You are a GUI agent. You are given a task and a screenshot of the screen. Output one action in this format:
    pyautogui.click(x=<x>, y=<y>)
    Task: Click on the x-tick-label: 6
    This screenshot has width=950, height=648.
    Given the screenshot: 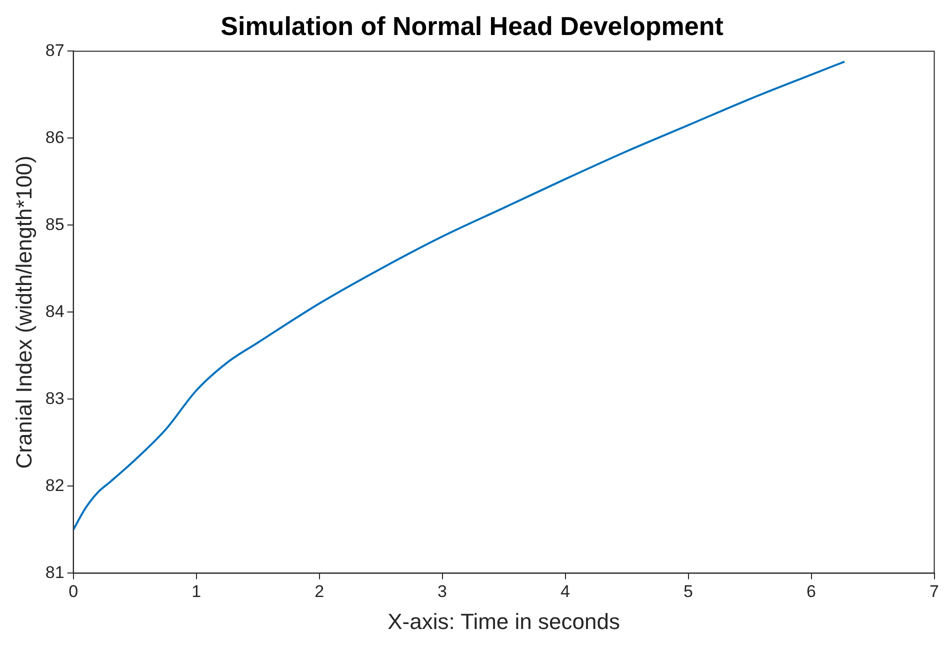 What is the action you would take?
    pyautogui.click(x=811, y=592)
    